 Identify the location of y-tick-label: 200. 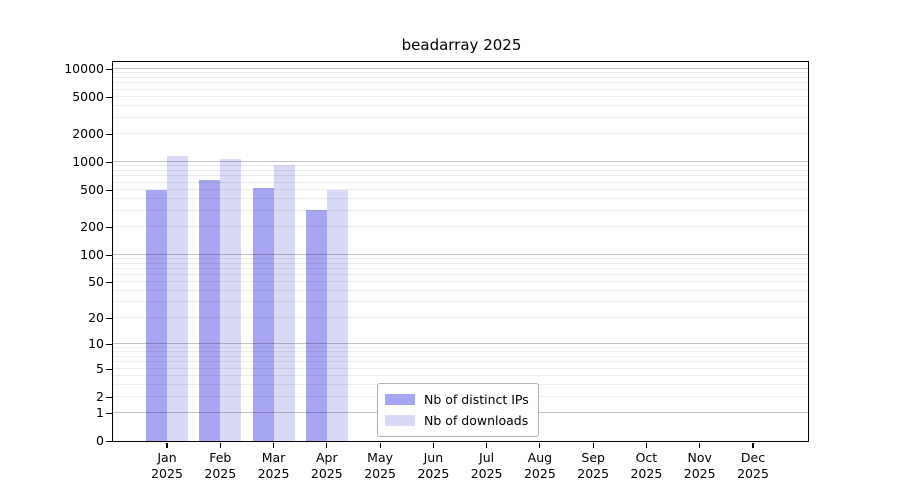
(92, 226).